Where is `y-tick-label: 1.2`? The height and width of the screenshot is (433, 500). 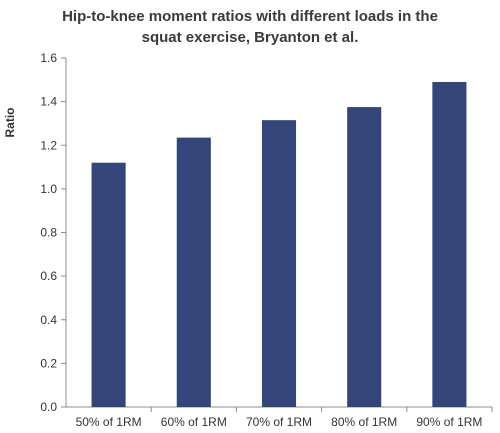 y-tick-label: 1.2 is located at coordinates (48, 145).